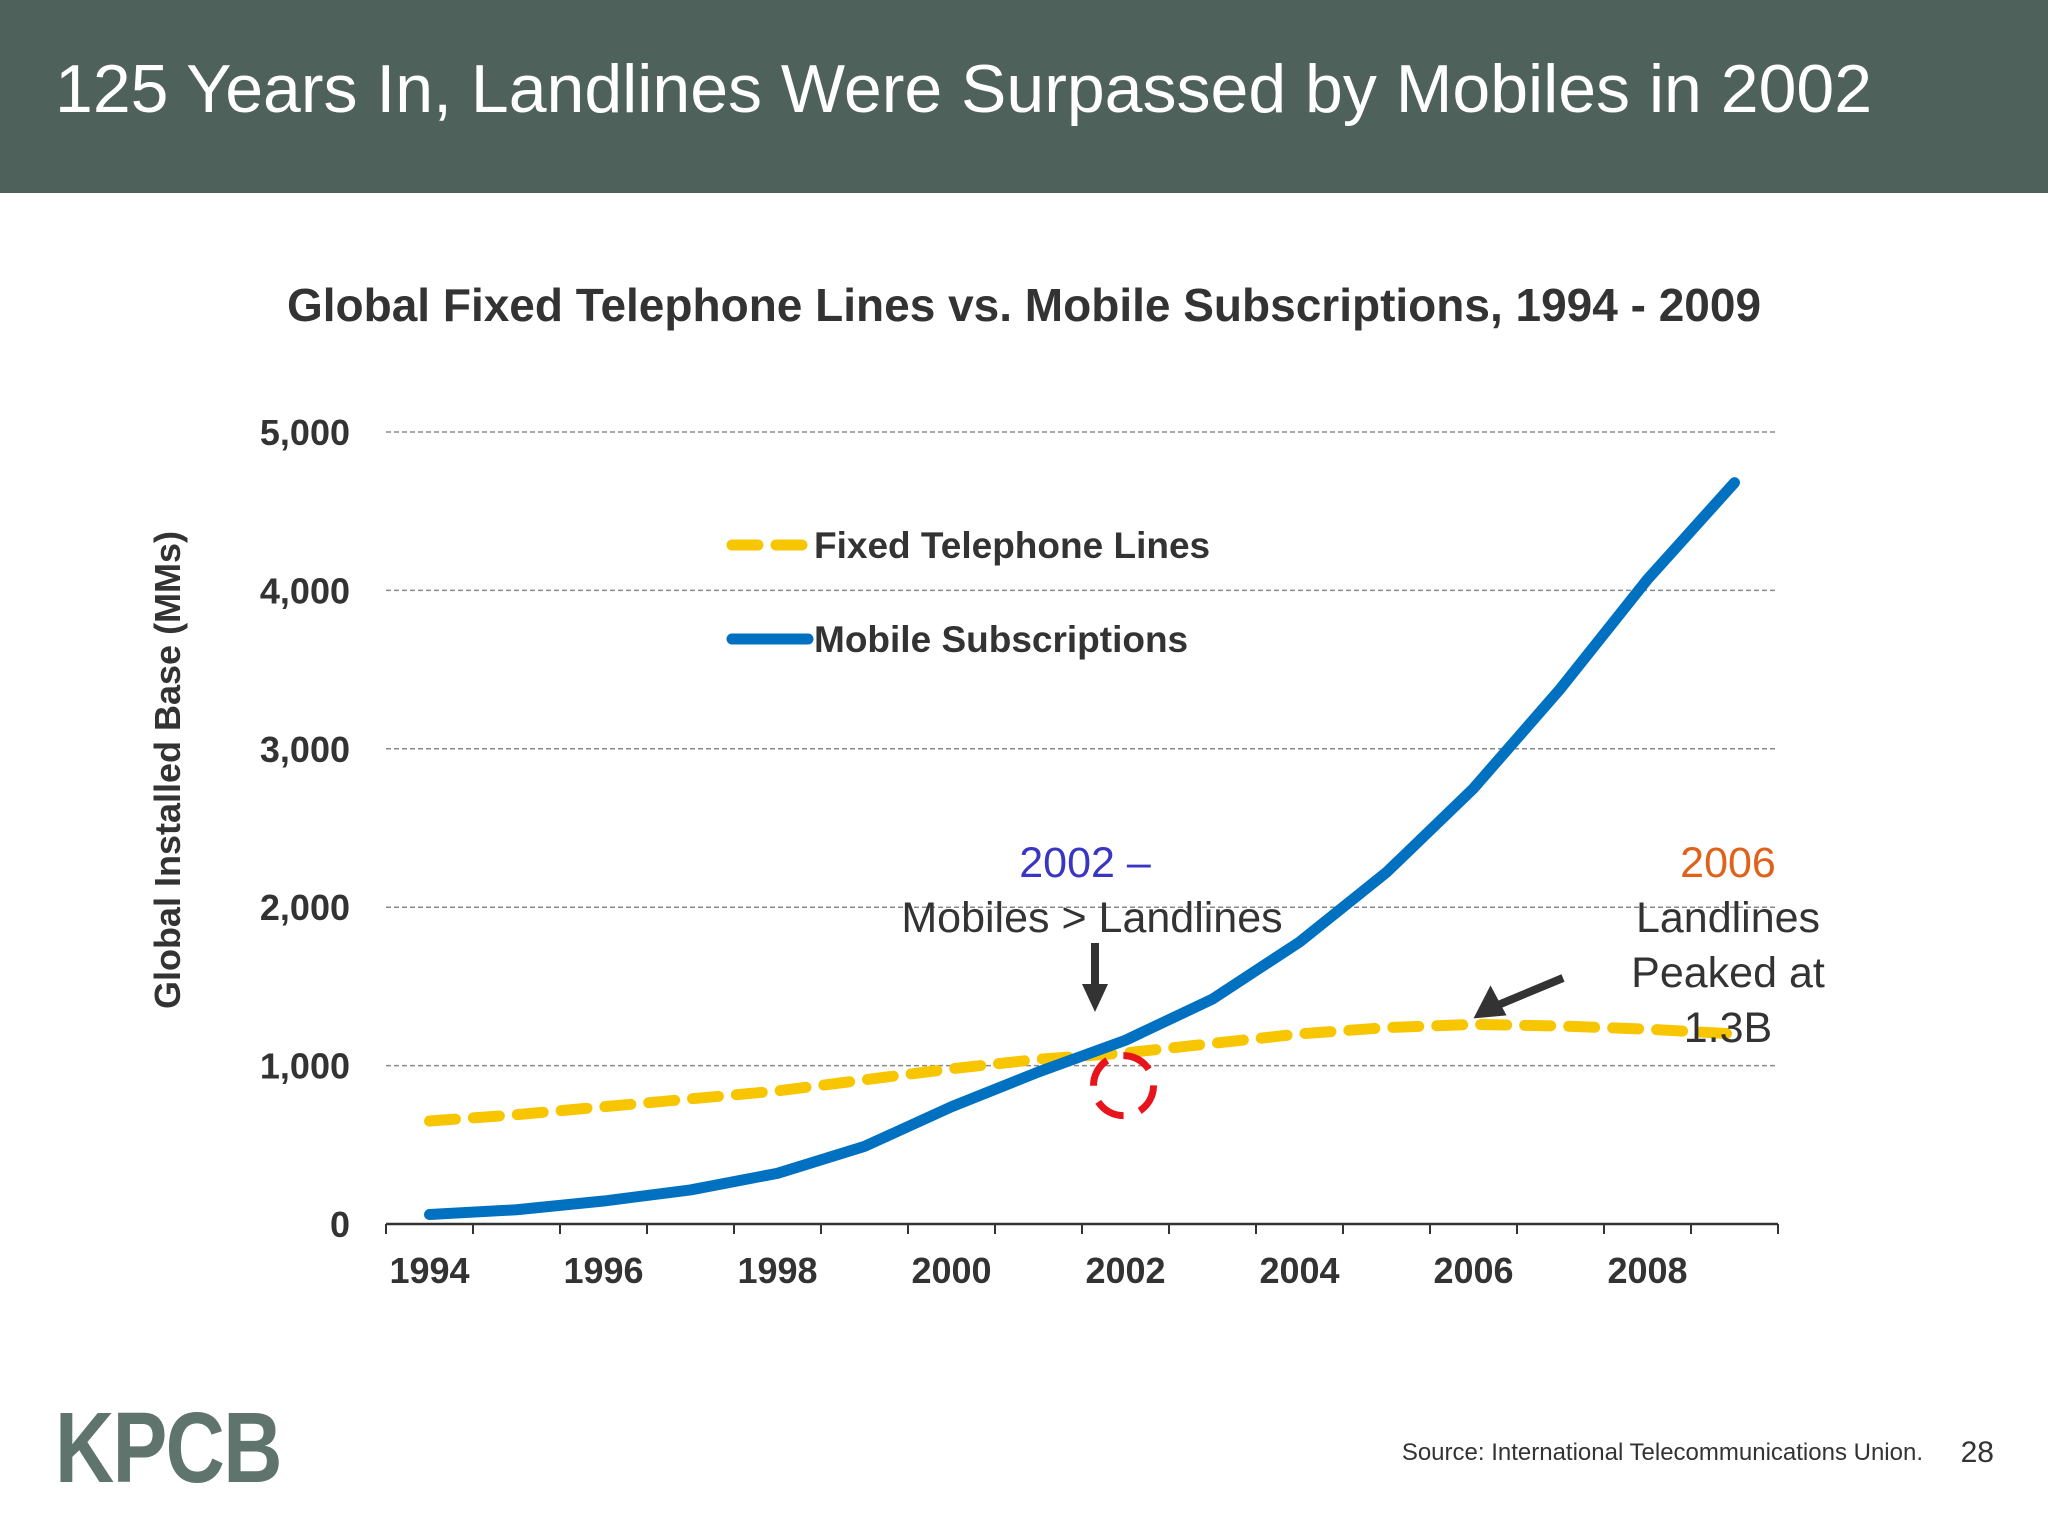 The height and width of the screenshot is (1536, 2048). What do you see at coordinates (167, 770) in the screenshot?
I see `y-axis-label: Global Installed Base (MMs)` at bounding box center [167, 770].